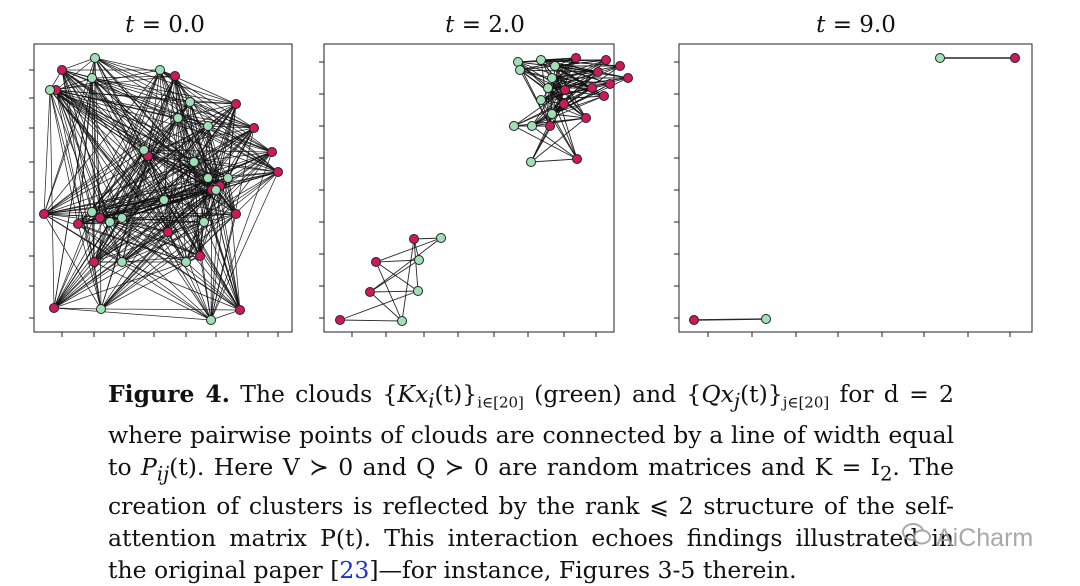  I want to click on wechat-icon, so click(917, 537).